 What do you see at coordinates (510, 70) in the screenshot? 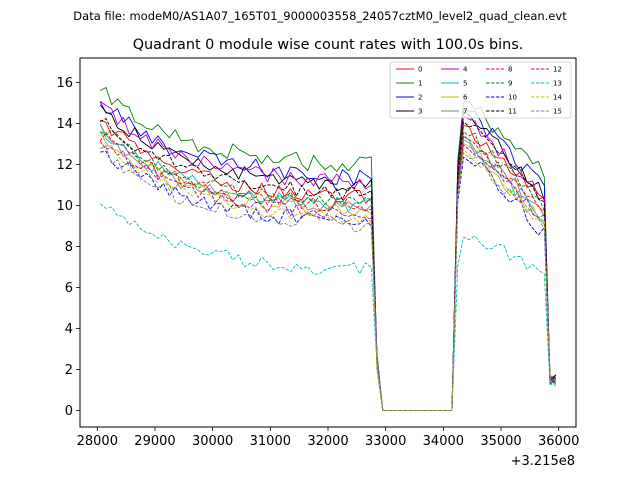
I see `legend-label-8: 8` at bounding box center [510, 70].